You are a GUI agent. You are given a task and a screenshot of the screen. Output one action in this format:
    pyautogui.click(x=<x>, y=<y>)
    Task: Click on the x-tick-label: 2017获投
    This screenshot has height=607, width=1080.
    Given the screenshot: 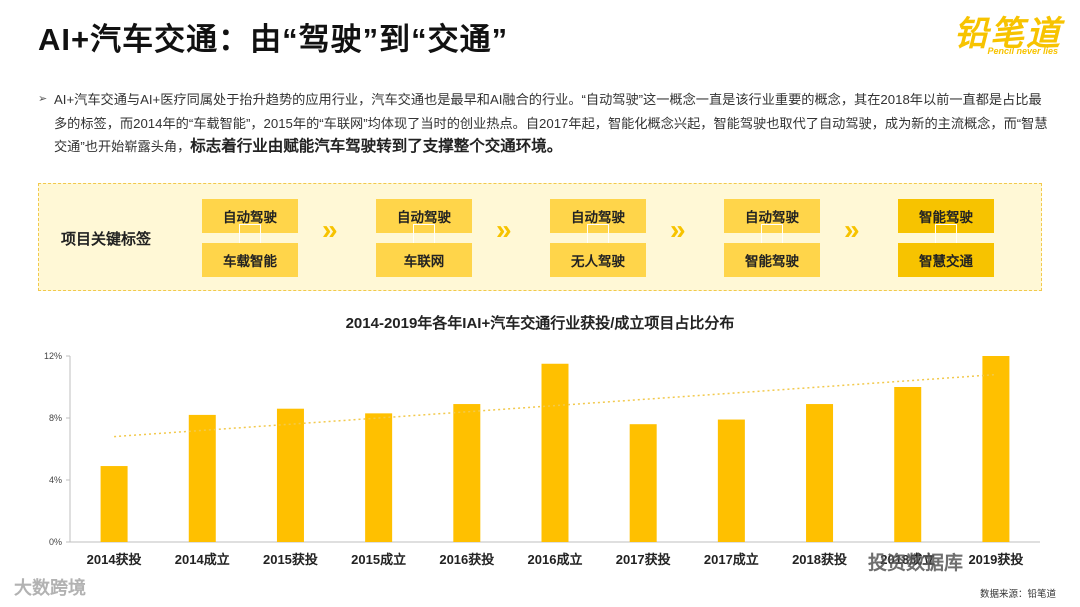 What is the action you would take?
    pyautogui.click(x=643, y=559)
    